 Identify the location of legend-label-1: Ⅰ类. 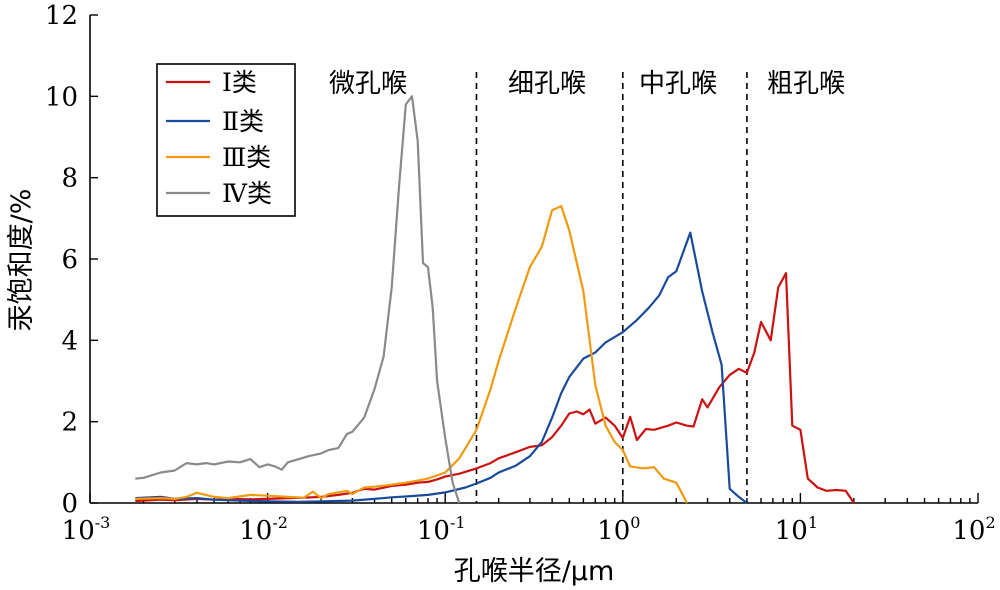
(239, 82).